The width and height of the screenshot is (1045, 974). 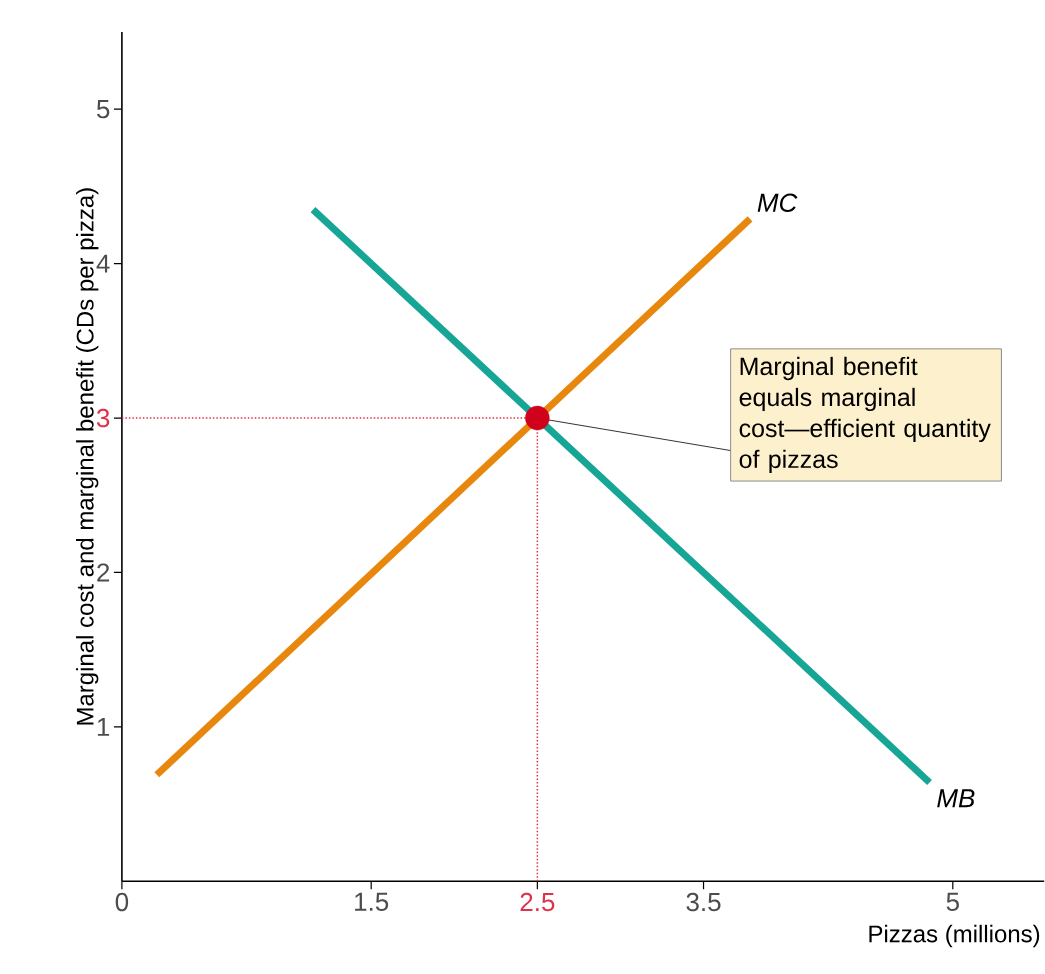 I want to click on x-tick-label: 3.5, so click(x=703, y=902).